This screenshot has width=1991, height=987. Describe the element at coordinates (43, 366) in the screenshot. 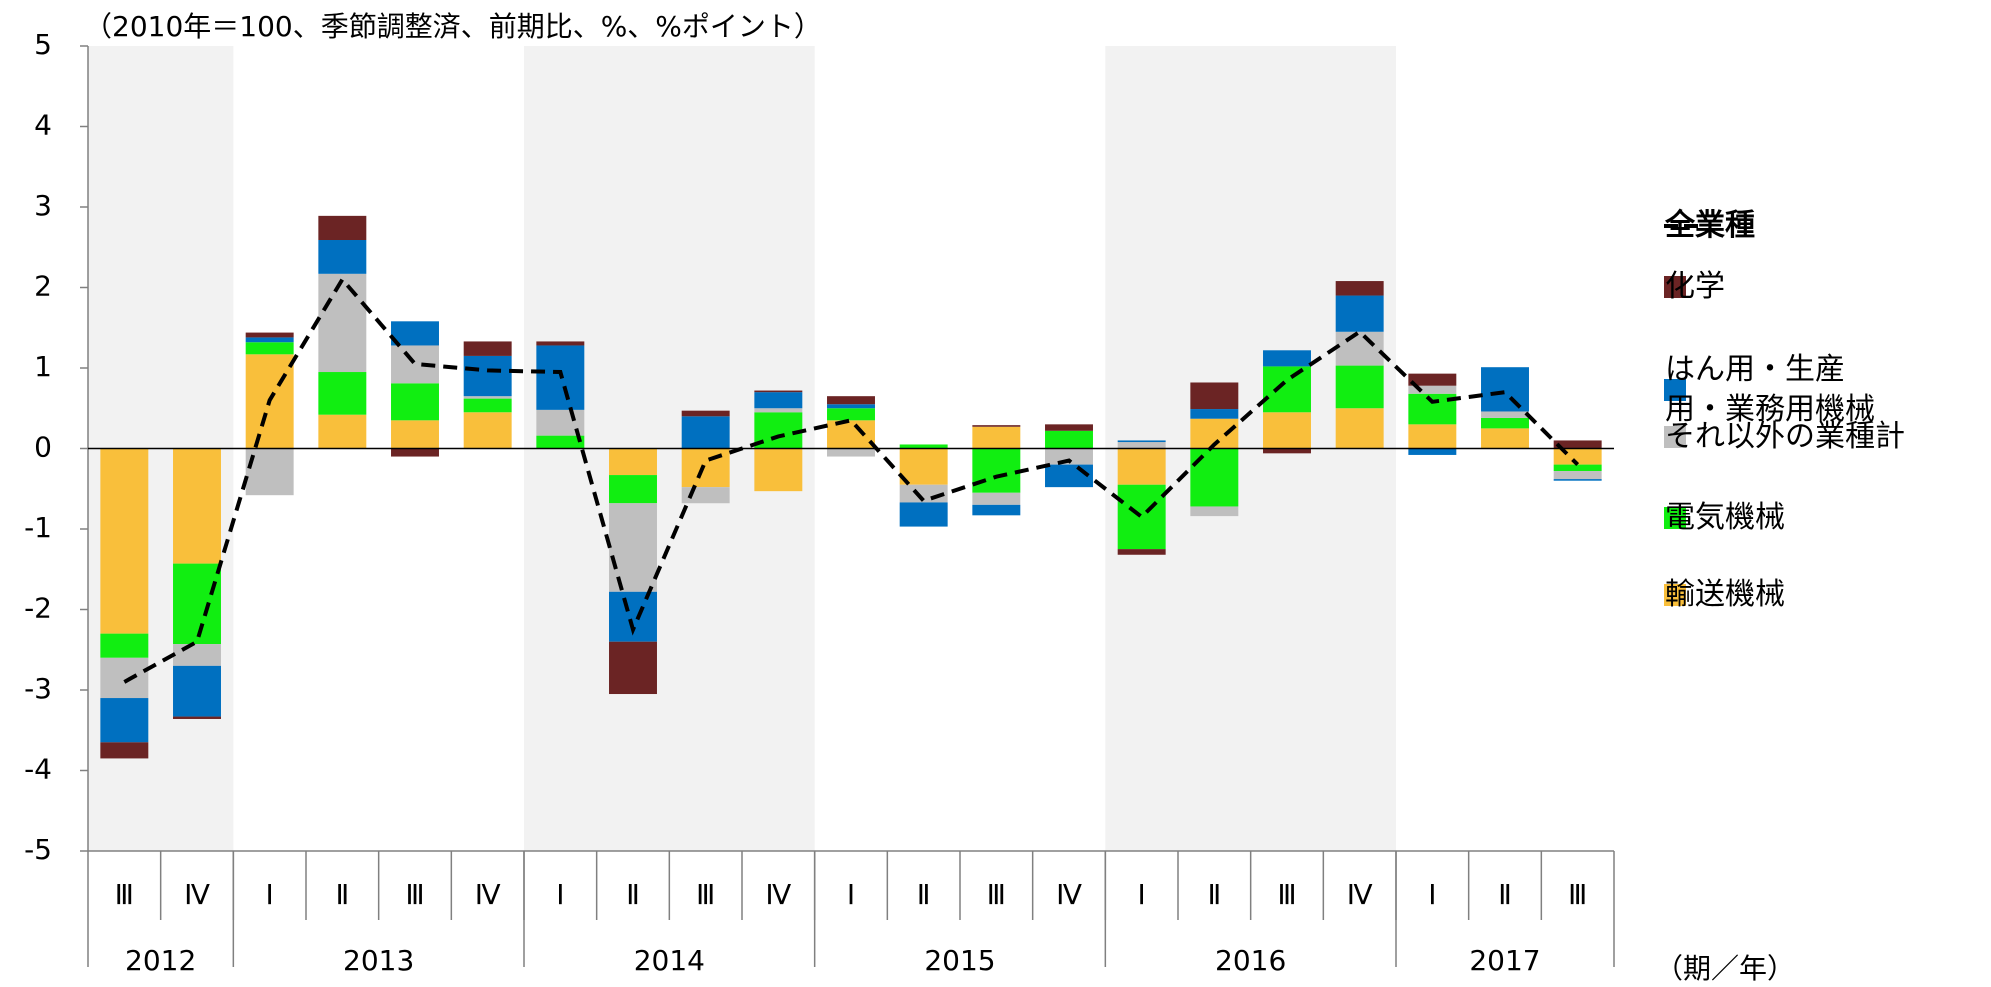

I see `y-tick-label: 1` at that location.